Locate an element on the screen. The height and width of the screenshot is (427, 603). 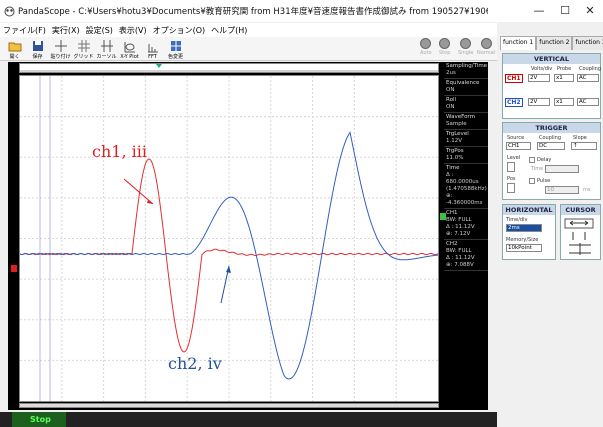
measurement-heading: CH2 is located at coordinates (452, 244).